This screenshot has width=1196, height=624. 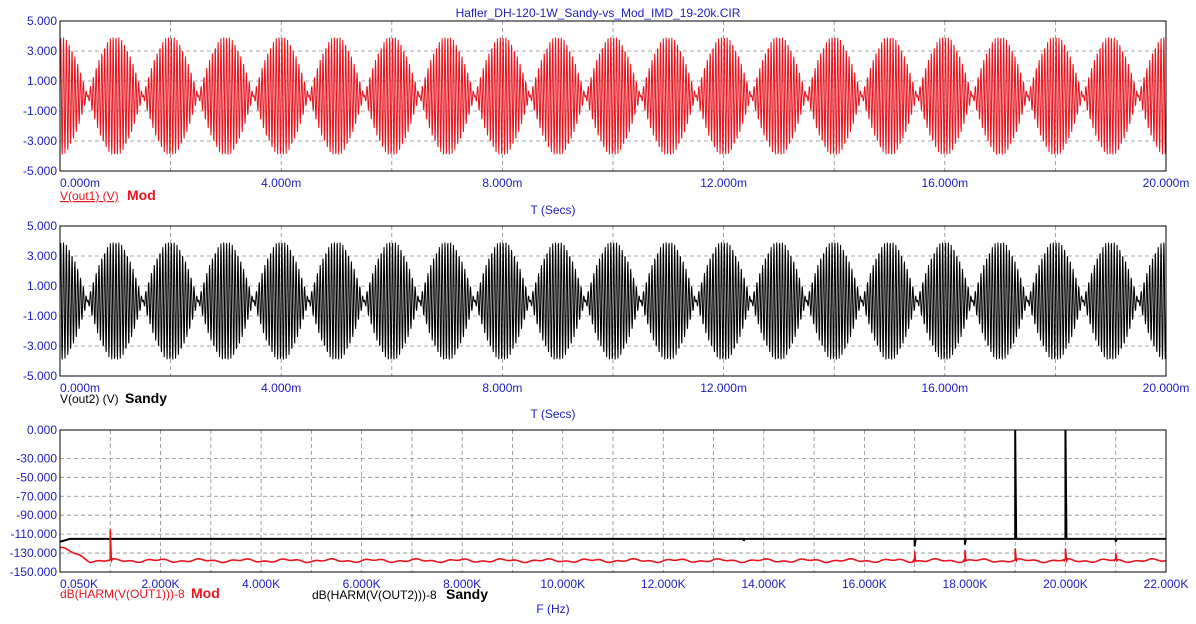 I want to click on x-tick-label: 6.000K, so click(x=362, y=584).